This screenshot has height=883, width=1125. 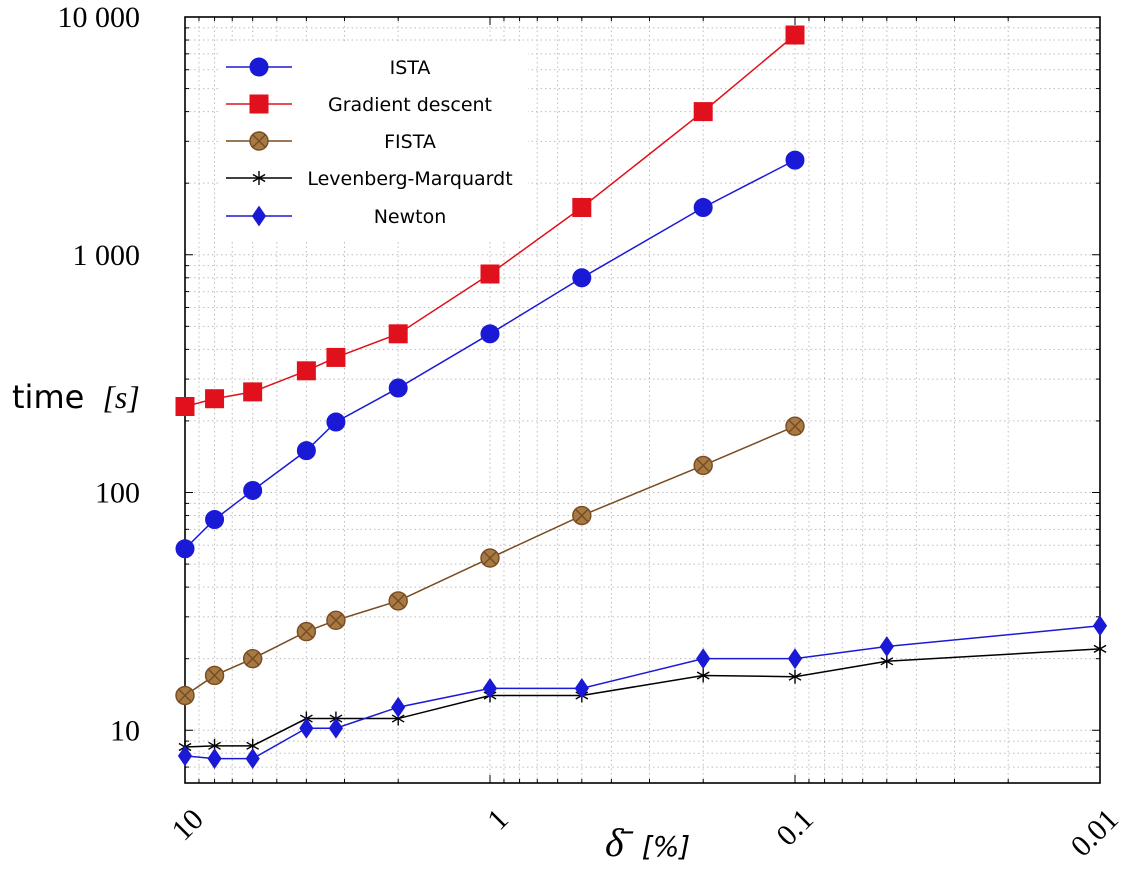 What do you see at coordinates (336, 216) in the screenshot?
I see `legend-entry: Newton` at bounding box center [336, 216].